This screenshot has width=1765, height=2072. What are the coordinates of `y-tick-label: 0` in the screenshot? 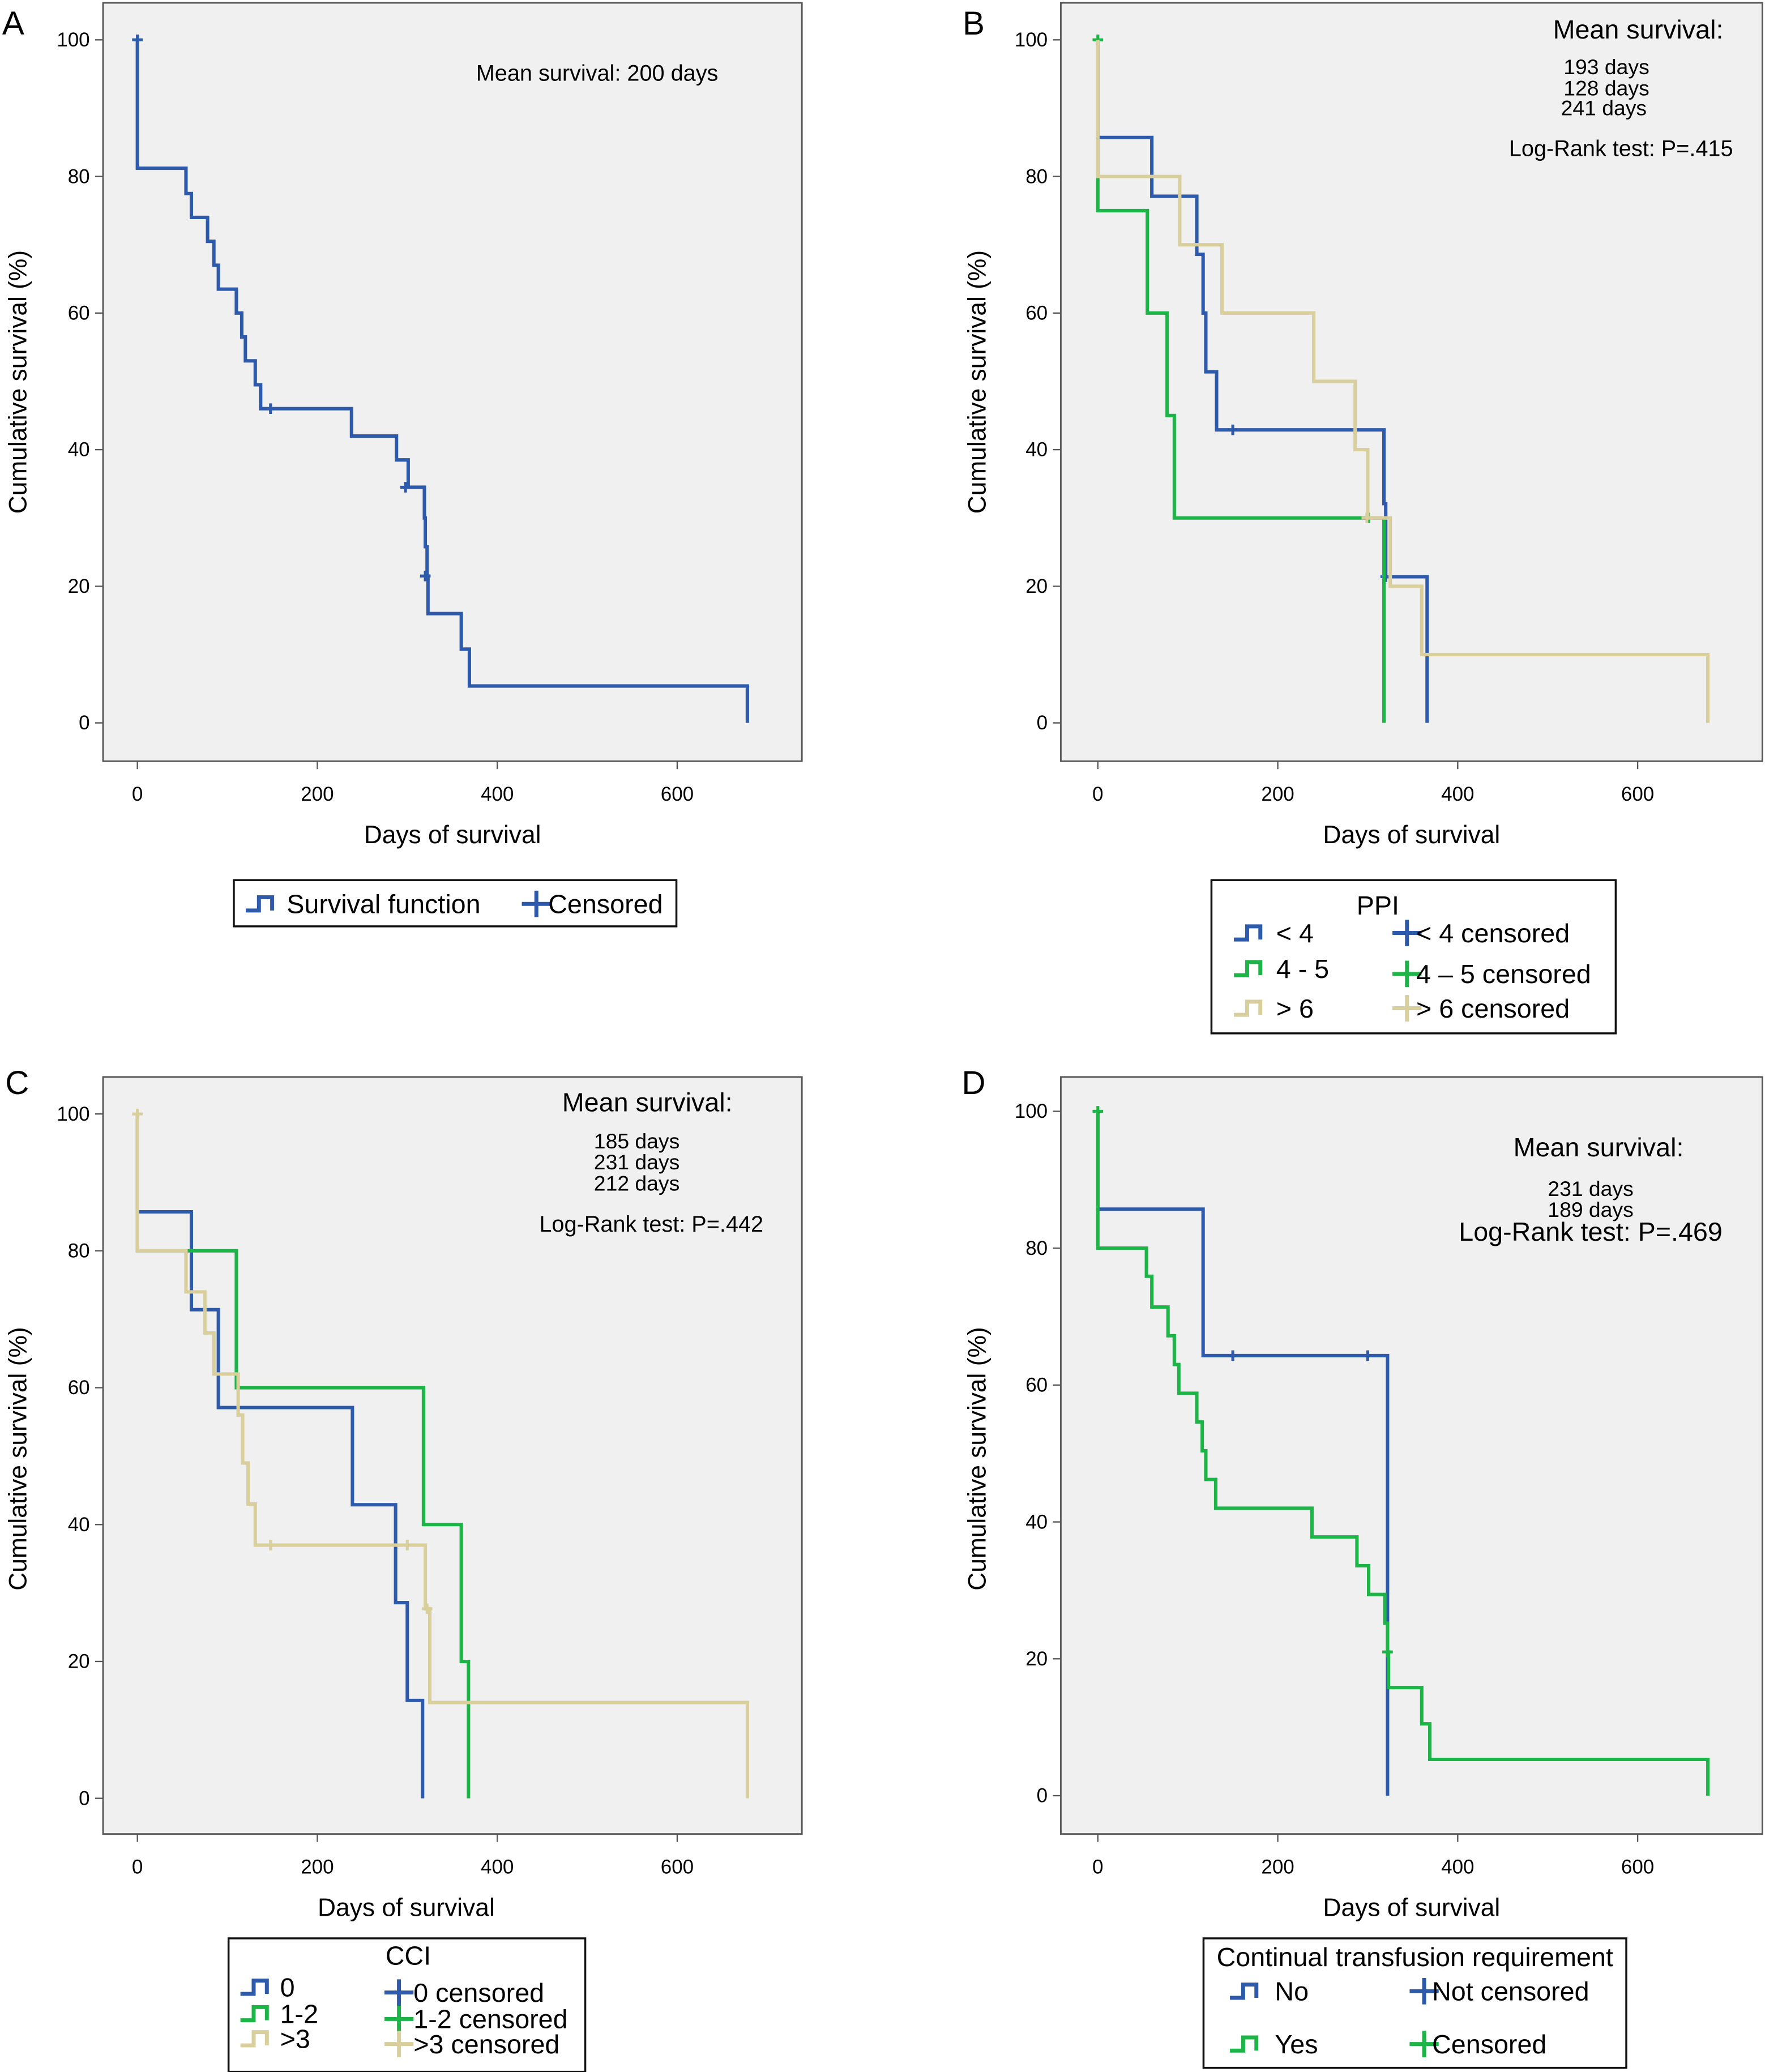 It's located at (1042, 723).